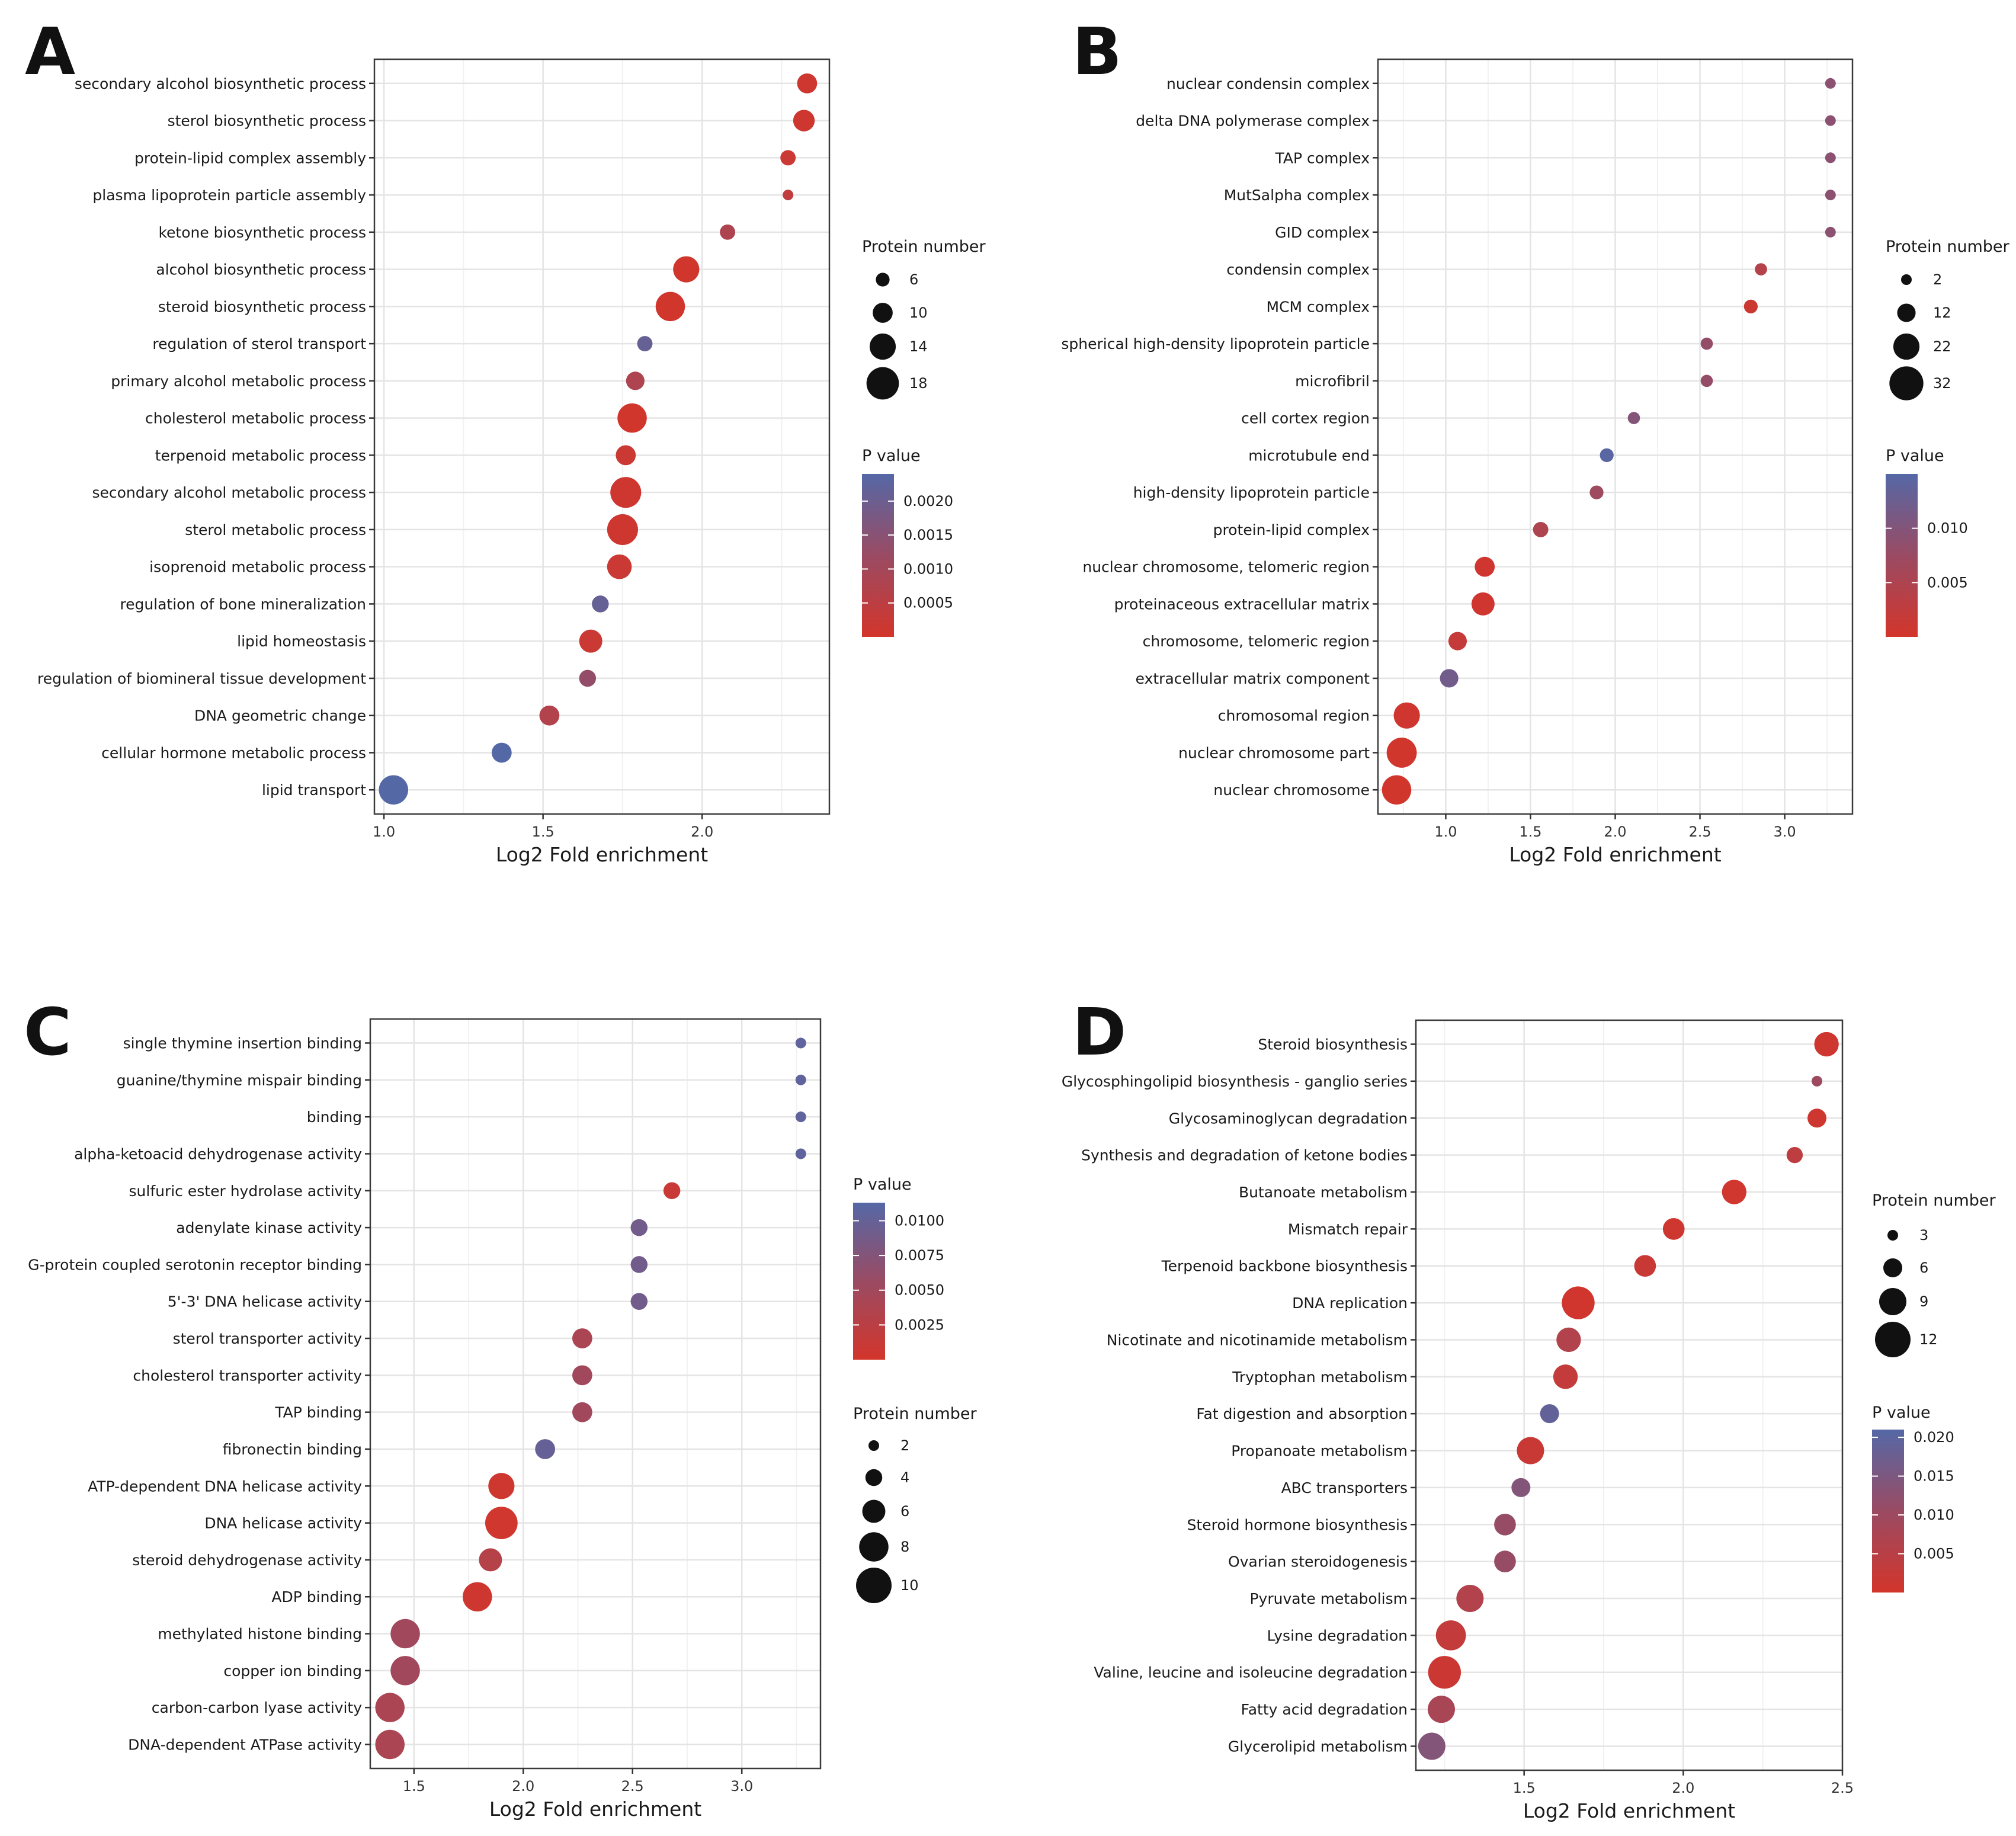 This screenshot has width=2016, height=1836. I want to click on plot-border, so click(602, 436).